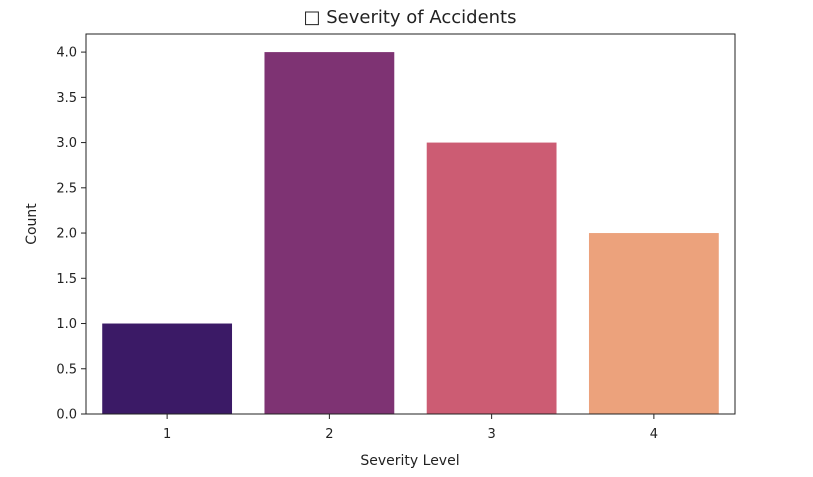  I want to click on y-tick-label: 0.0, so click(66, 415).